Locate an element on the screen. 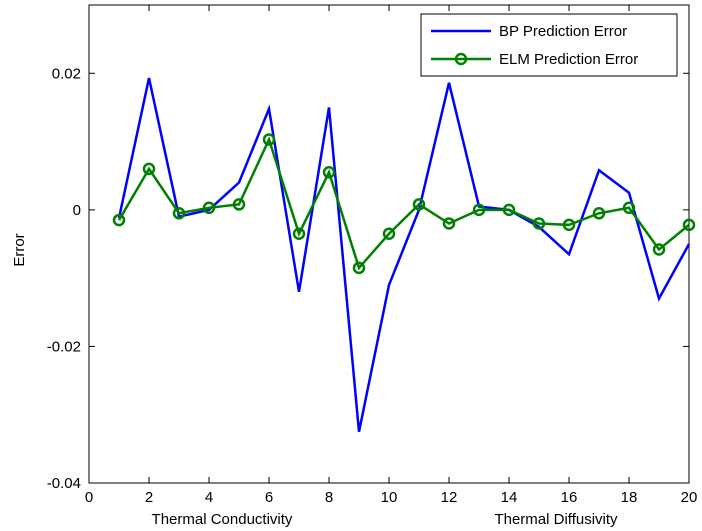 This screenshot has width=702, height=531. x-tick-label: 10 is located at coordinates (389, 497).